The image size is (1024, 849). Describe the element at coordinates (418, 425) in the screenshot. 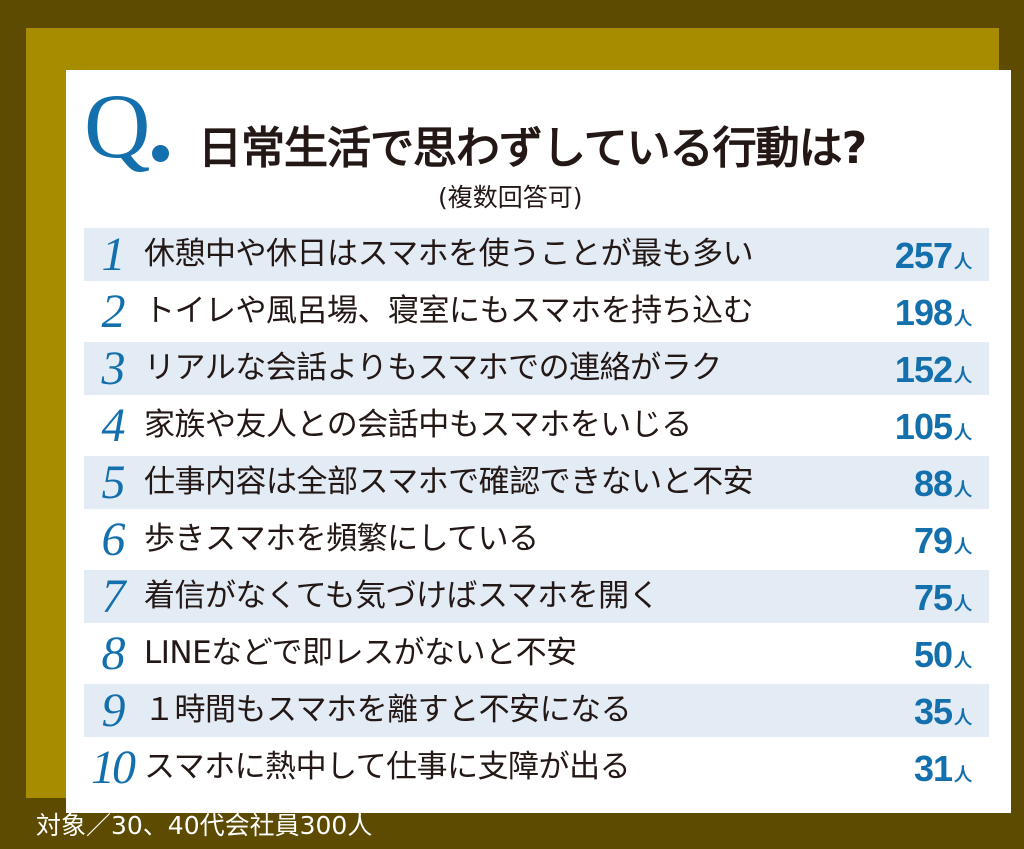

I see `row-label: 家族や友人との会話中もスマホをいじる` at that location.